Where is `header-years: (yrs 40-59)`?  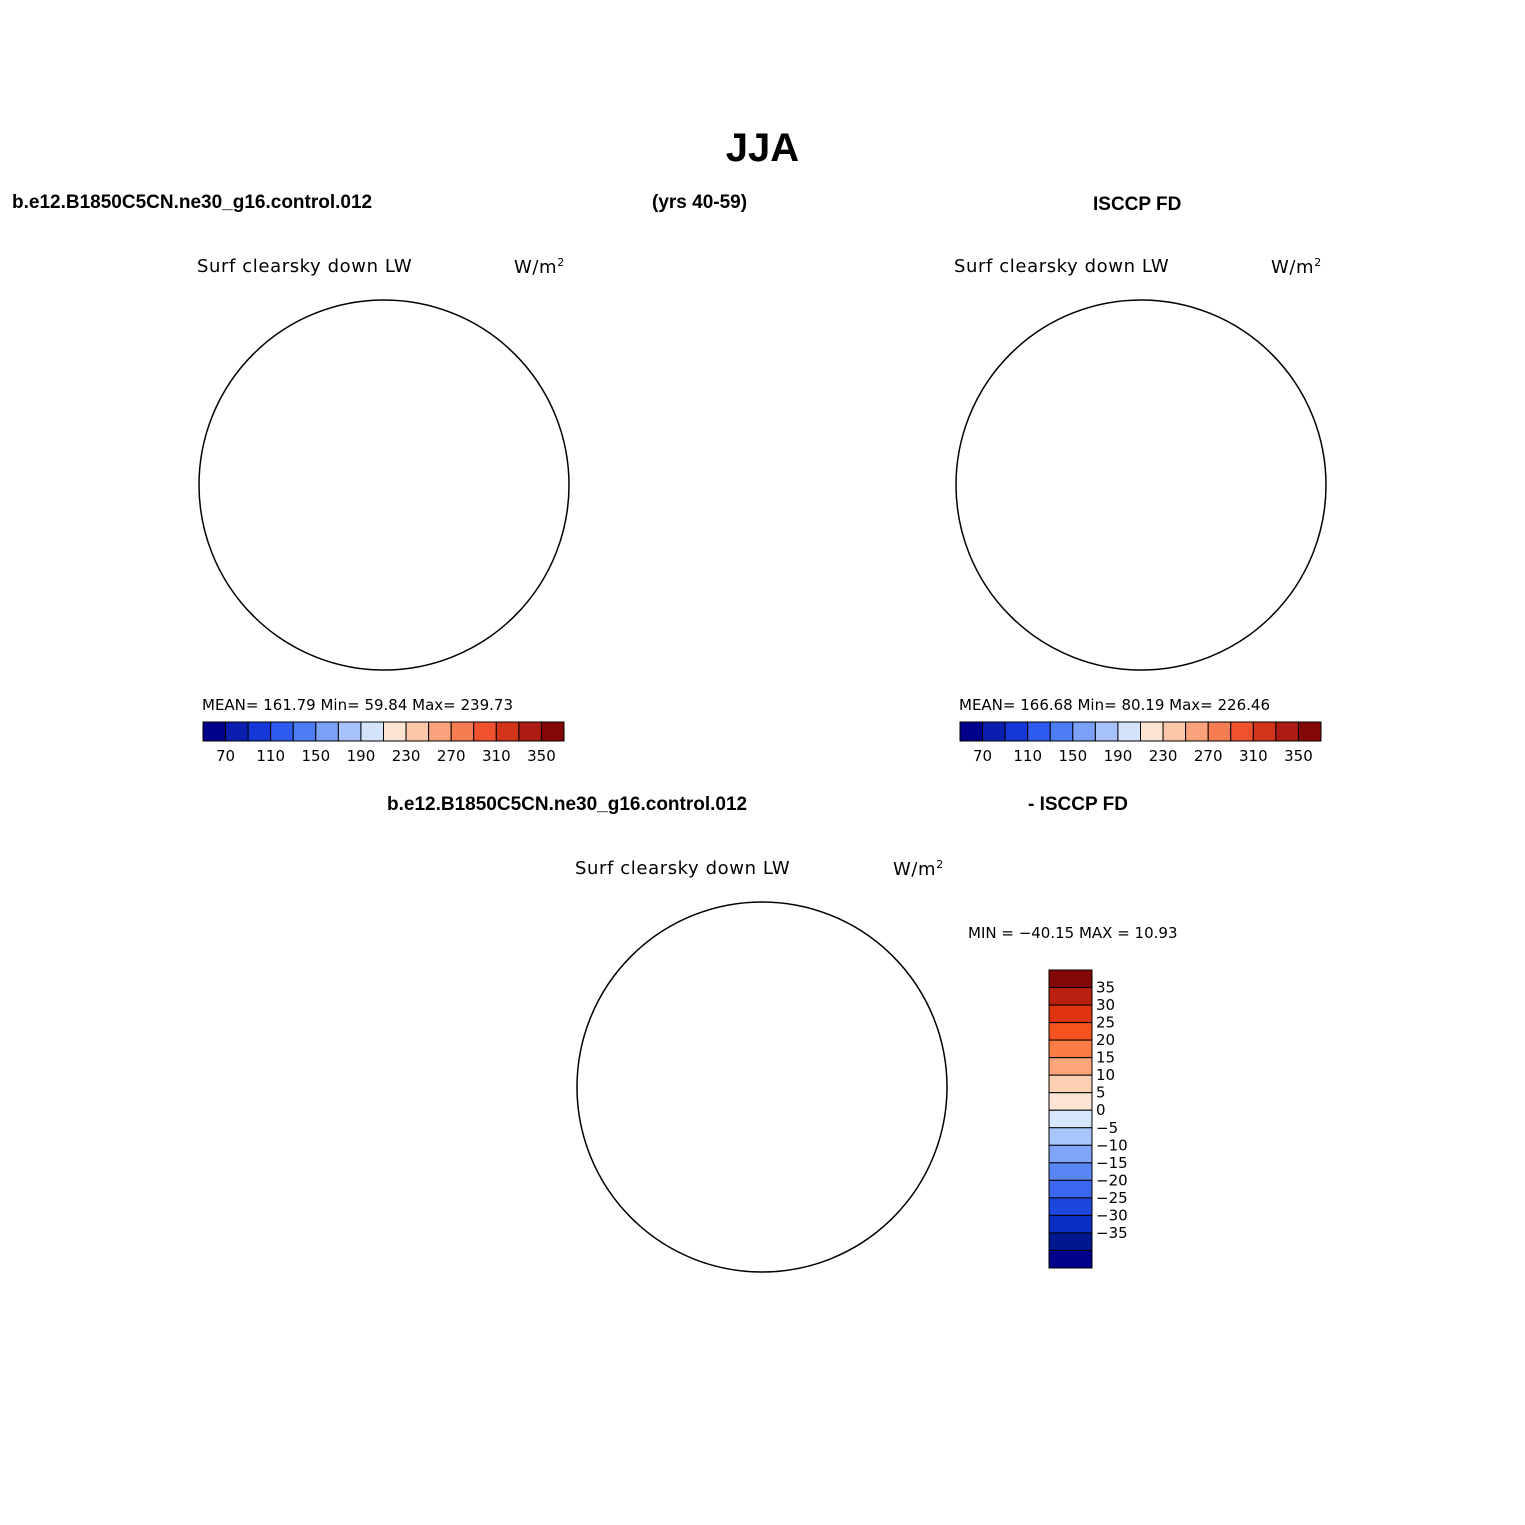 header-years: (yrs 40-59) is located at coordinates (700, 202).